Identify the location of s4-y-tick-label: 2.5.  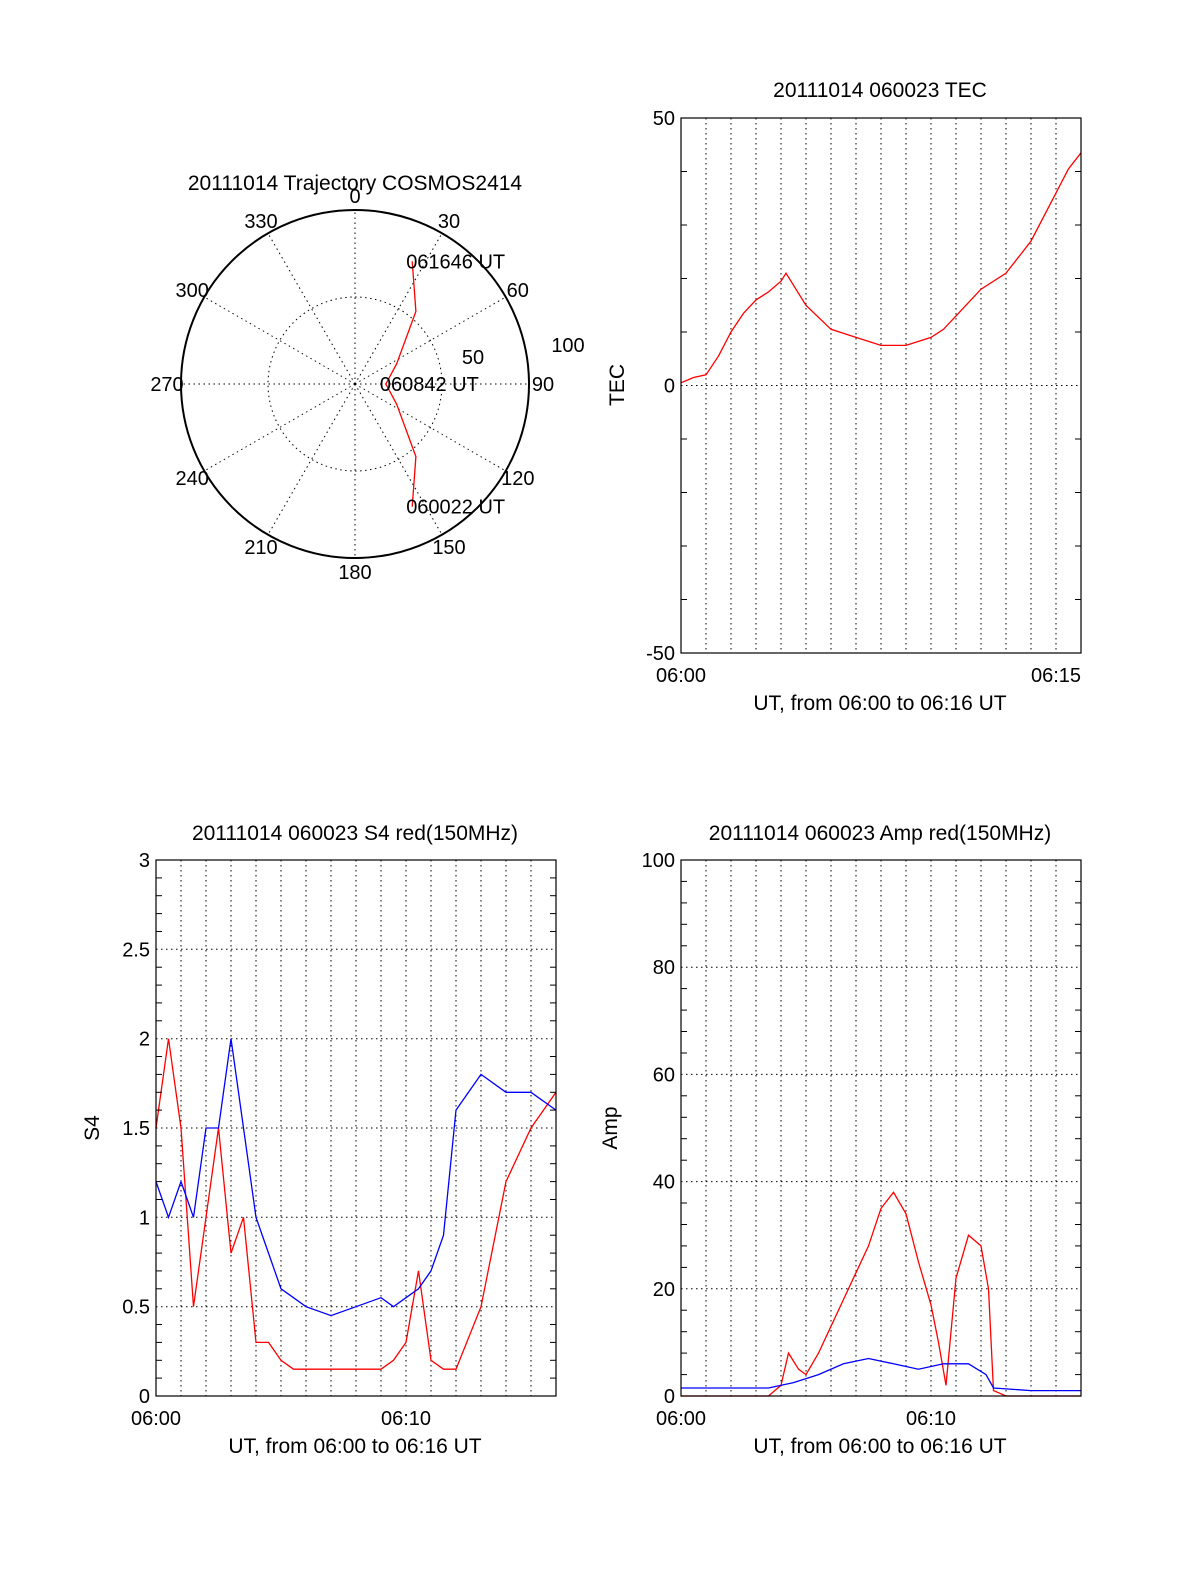
(136, 950).